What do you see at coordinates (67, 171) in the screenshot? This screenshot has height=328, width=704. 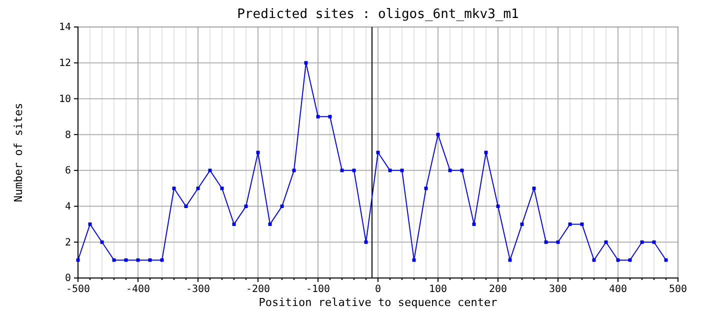 I see `y-tick-label: 6` at bounding box center [67, 171].